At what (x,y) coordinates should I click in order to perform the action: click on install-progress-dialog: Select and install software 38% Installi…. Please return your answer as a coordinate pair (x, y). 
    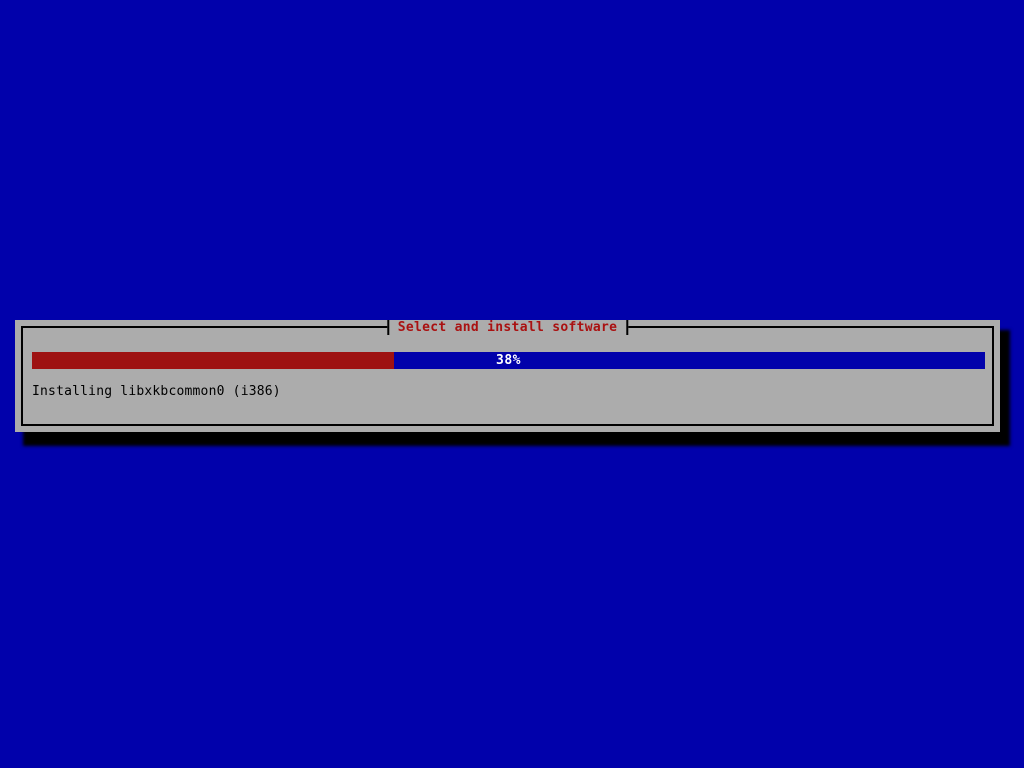
    Looking at the image, I should click on (507, 376).